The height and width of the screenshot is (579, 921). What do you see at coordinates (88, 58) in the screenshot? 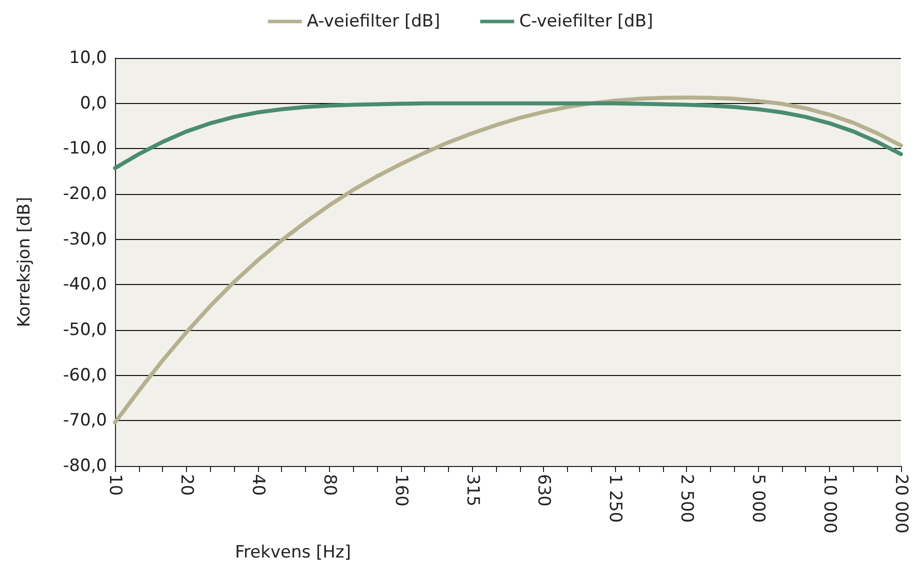
I see `y-tick-label: 10,0` at bounding box center [88, 58].